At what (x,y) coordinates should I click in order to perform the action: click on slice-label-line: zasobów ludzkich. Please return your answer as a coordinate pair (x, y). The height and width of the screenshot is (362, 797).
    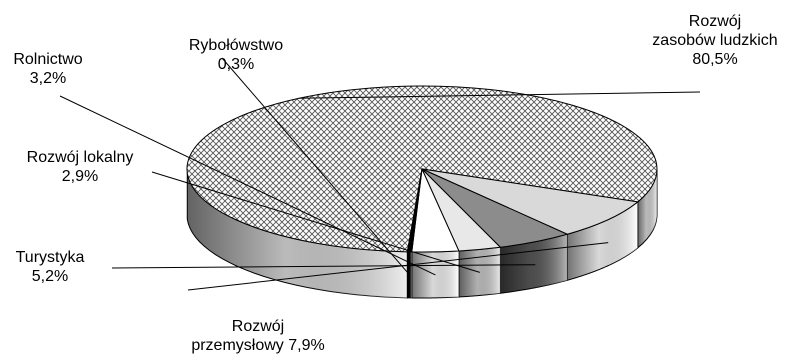
    Looking at the image, I should click on (714, 40).